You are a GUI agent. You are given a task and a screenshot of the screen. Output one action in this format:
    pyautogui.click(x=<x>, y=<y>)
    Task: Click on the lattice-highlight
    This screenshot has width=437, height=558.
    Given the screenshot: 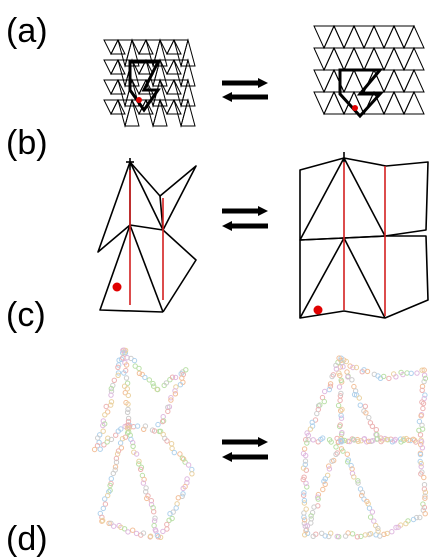 What is the action you would take?
    pyautogui.click(x=361, y=93)
    